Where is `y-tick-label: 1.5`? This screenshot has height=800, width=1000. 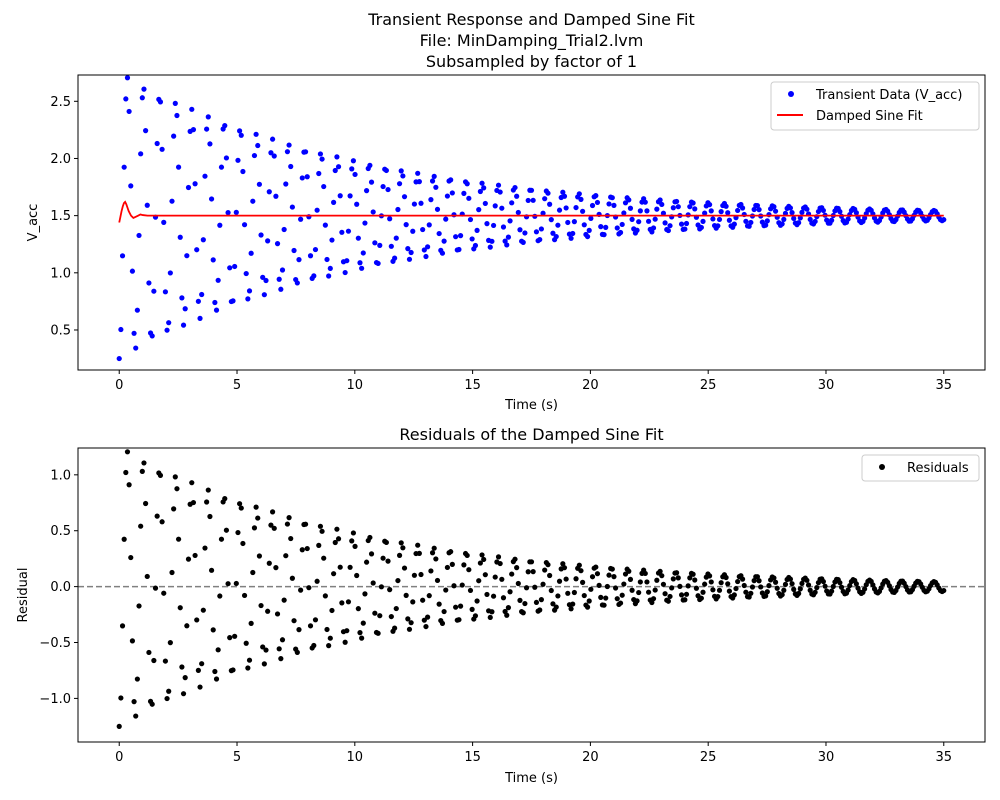 y-tick-label: 1.5 is located at coordinates (60, 216).